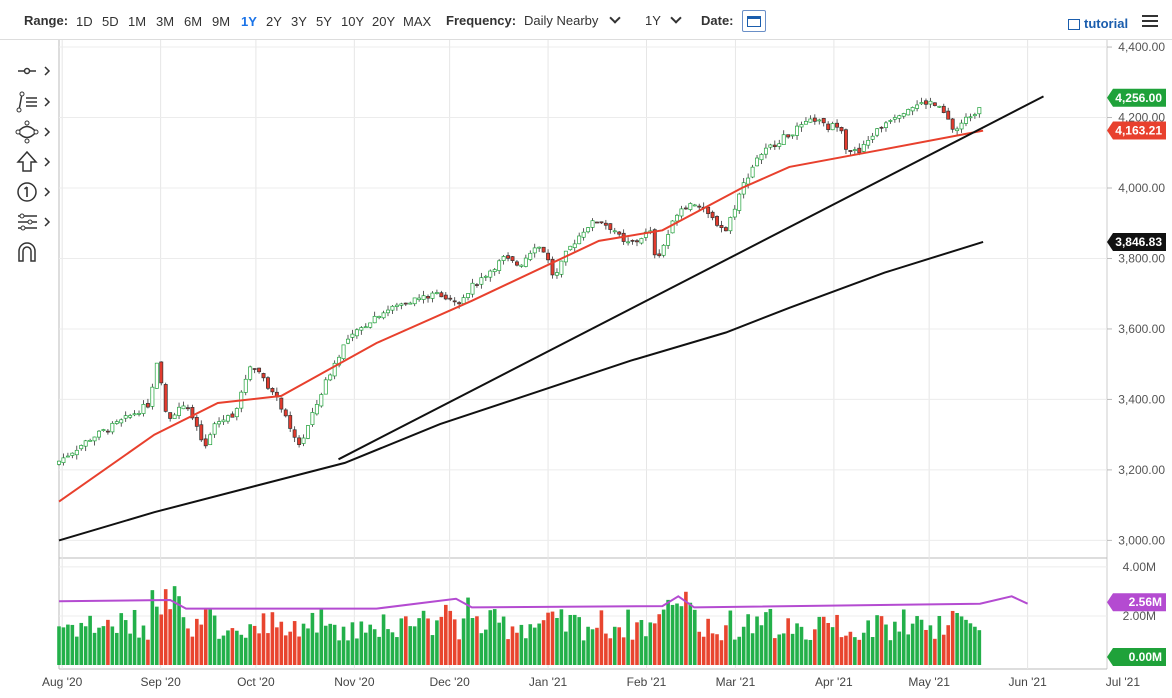 Image resolution: width=1172 pixels, height=698 pixels. What do you see at coordinates (417, 21) in the screenshot?
I see `range-max-button: MAX` at bounding box center [417, 21].